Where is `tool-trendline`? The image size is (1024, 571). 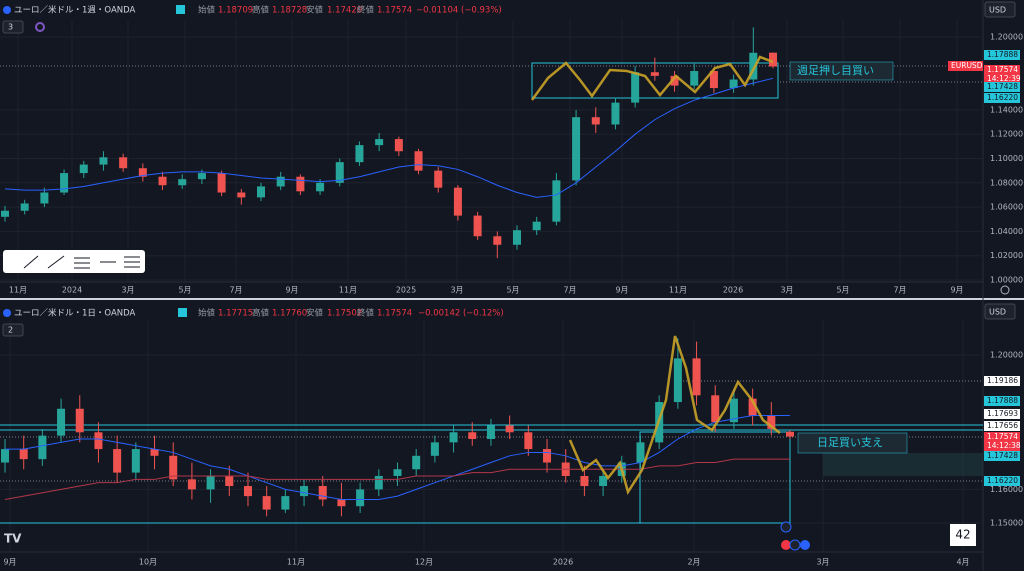 tool-trendline is located at coordinates (31, 262).